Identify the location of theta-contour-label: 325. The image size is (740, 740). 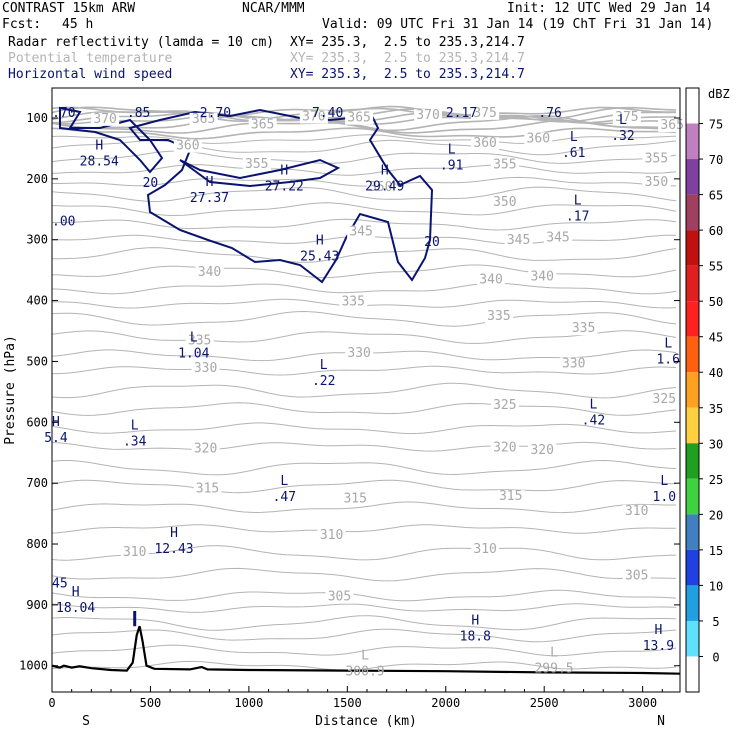
(664, 399).